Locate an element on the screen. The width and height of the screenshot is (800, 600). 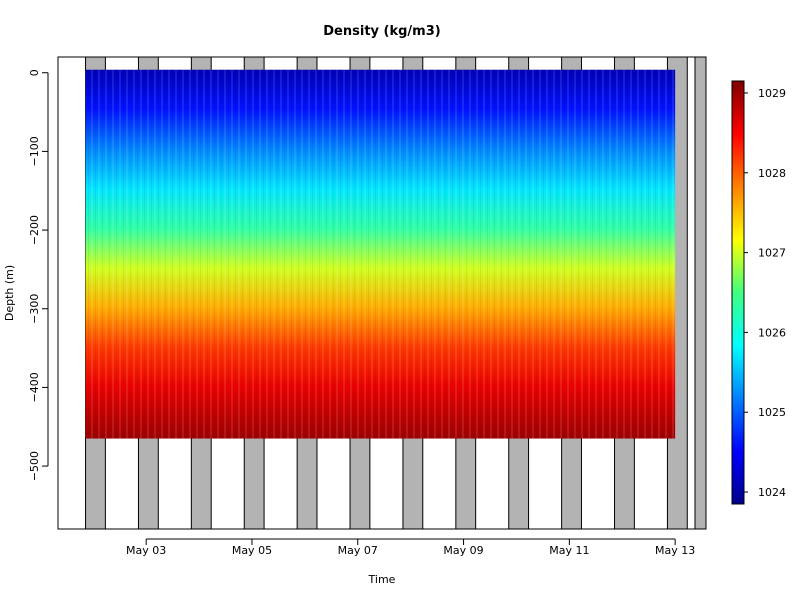
colorbar: 1024 1025 1026 1027 1028 1029 is located at coordinates (758, 292).